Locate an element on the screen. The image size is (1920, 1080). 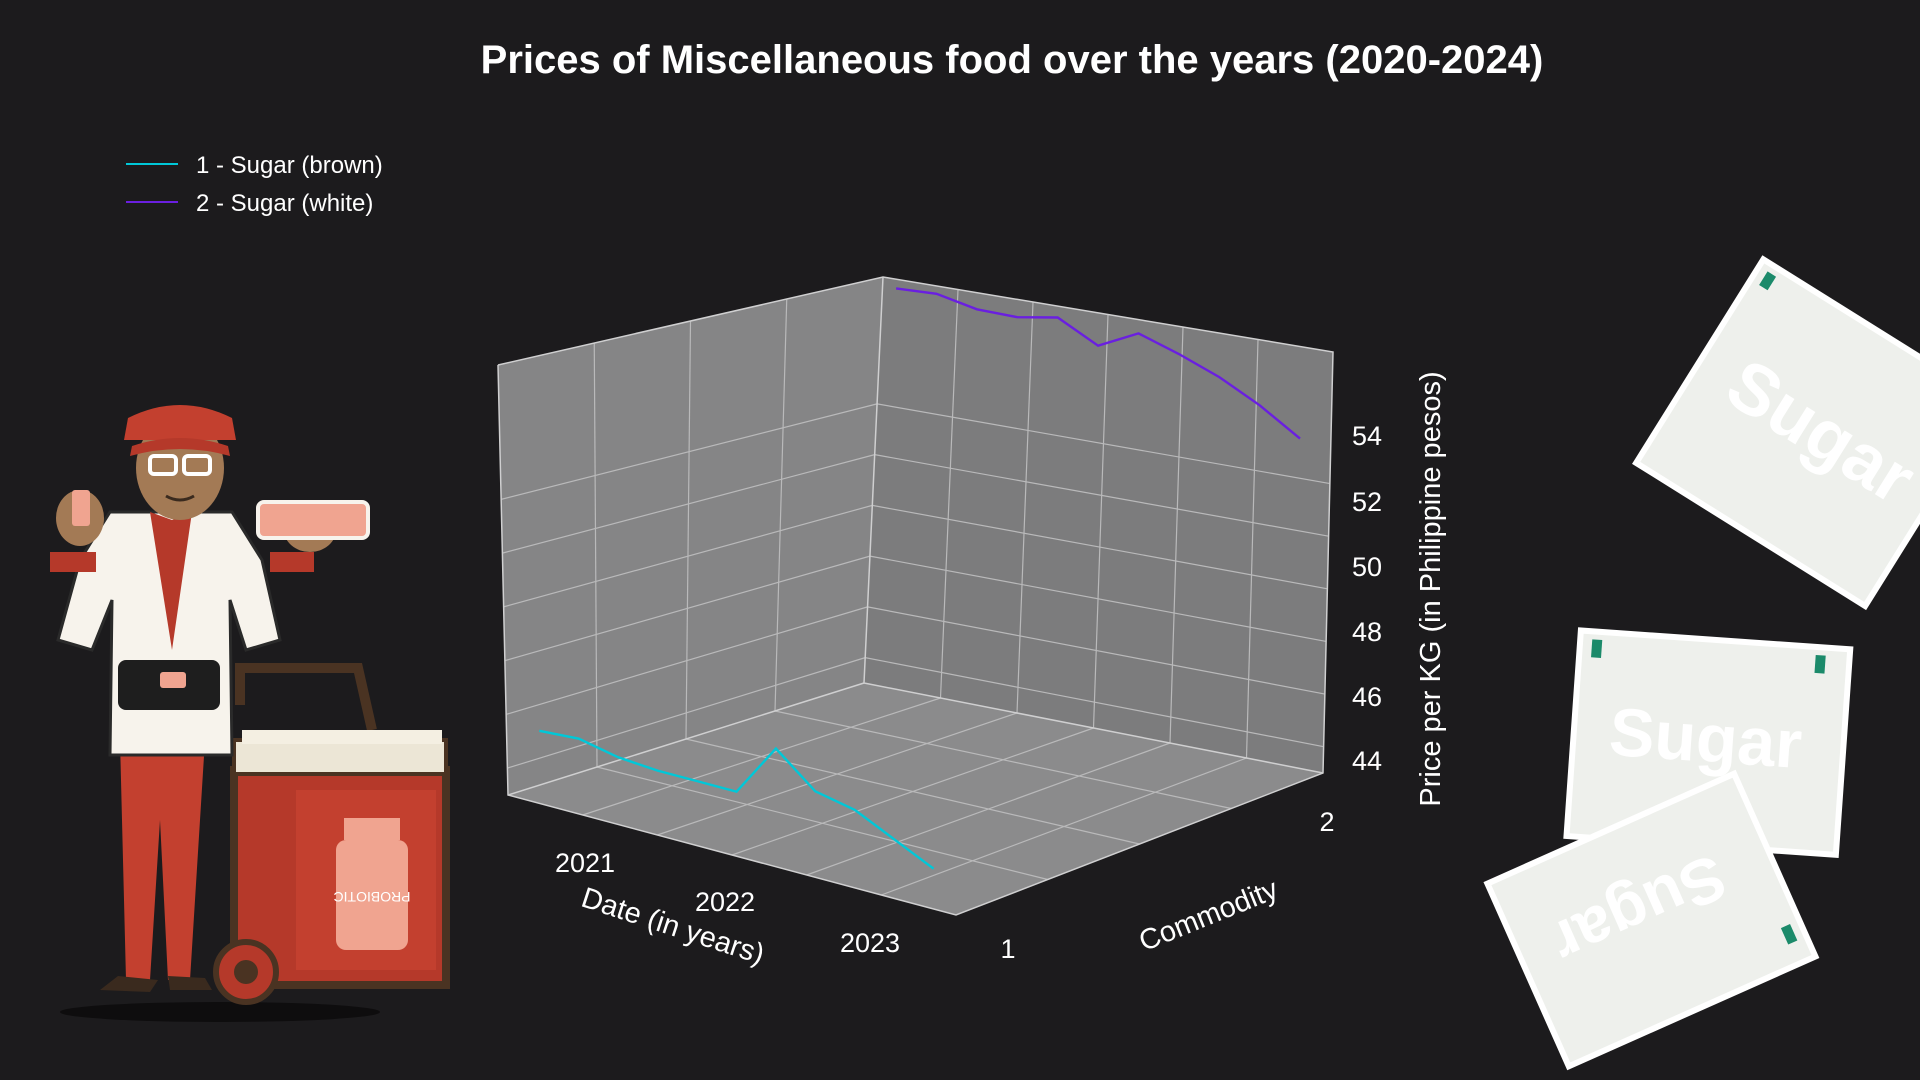
z-tick-label: 48 is located at coordinates (1367, 632).